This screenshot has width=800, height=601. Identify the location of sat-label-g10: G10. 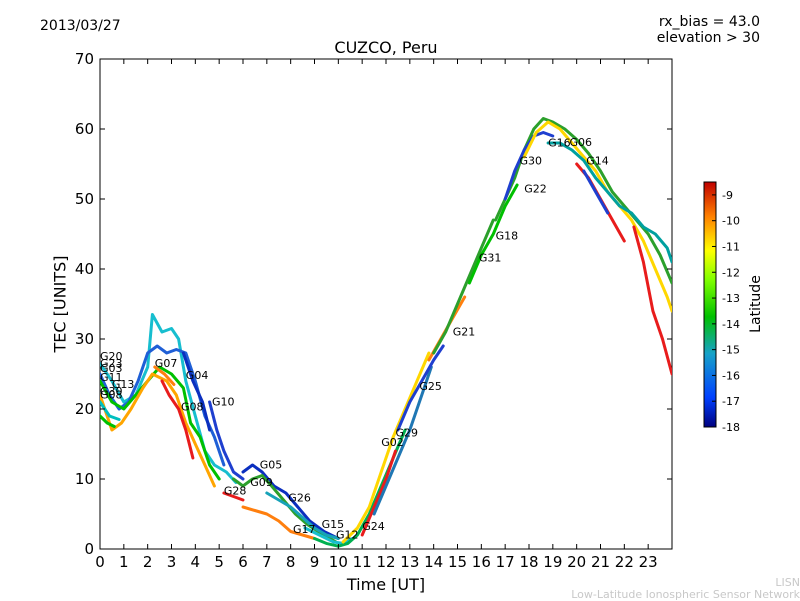
(223, 402).